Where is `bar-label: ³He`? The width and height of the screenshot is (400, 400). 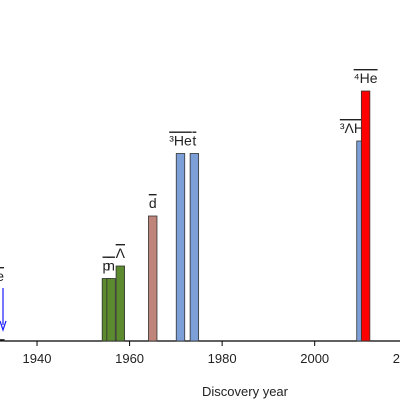 bar-label: ³He is located at coordinates (180, 141).